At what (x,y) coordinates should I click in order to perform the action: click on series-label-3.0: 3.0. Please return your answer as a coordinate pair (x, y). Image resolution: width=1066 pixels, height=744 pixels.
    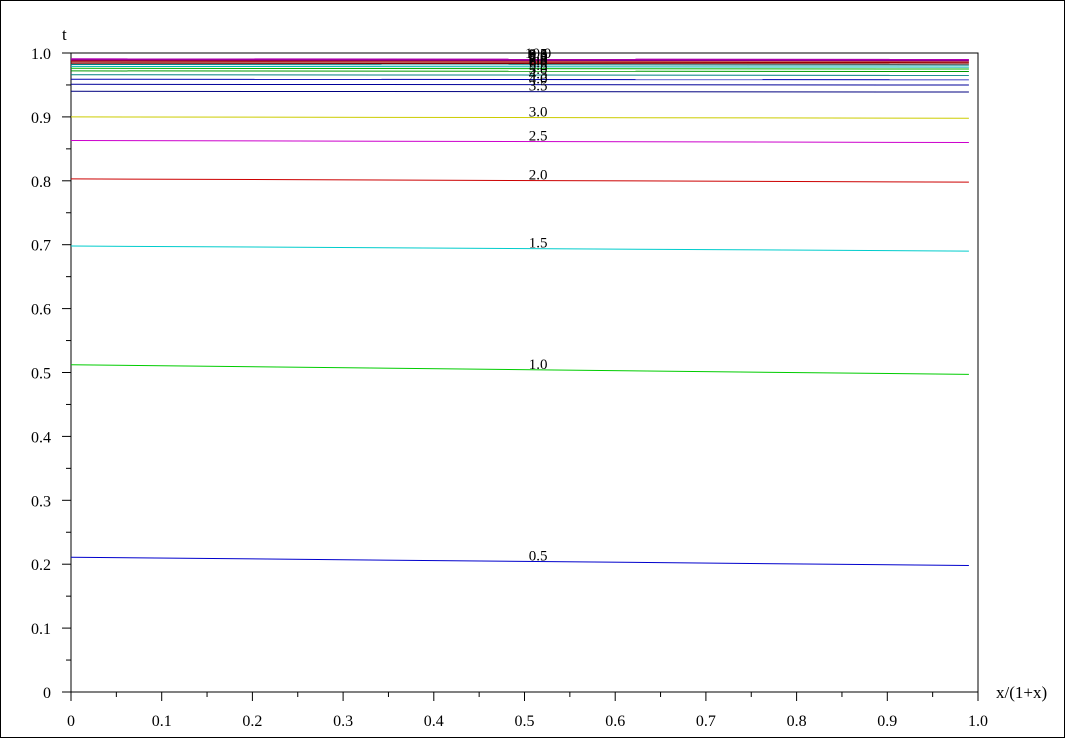
    Looking at the image, I should click on (538, 113).